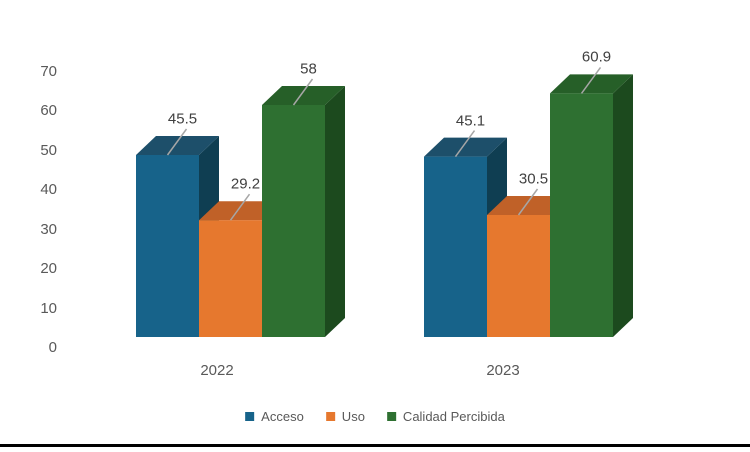 This screenshot has height=452, width=750. What do you see at coordinates (518, 276) in the screenshot?
I see `bar-uso-2023-front-face` at bounding box center [518, 276].